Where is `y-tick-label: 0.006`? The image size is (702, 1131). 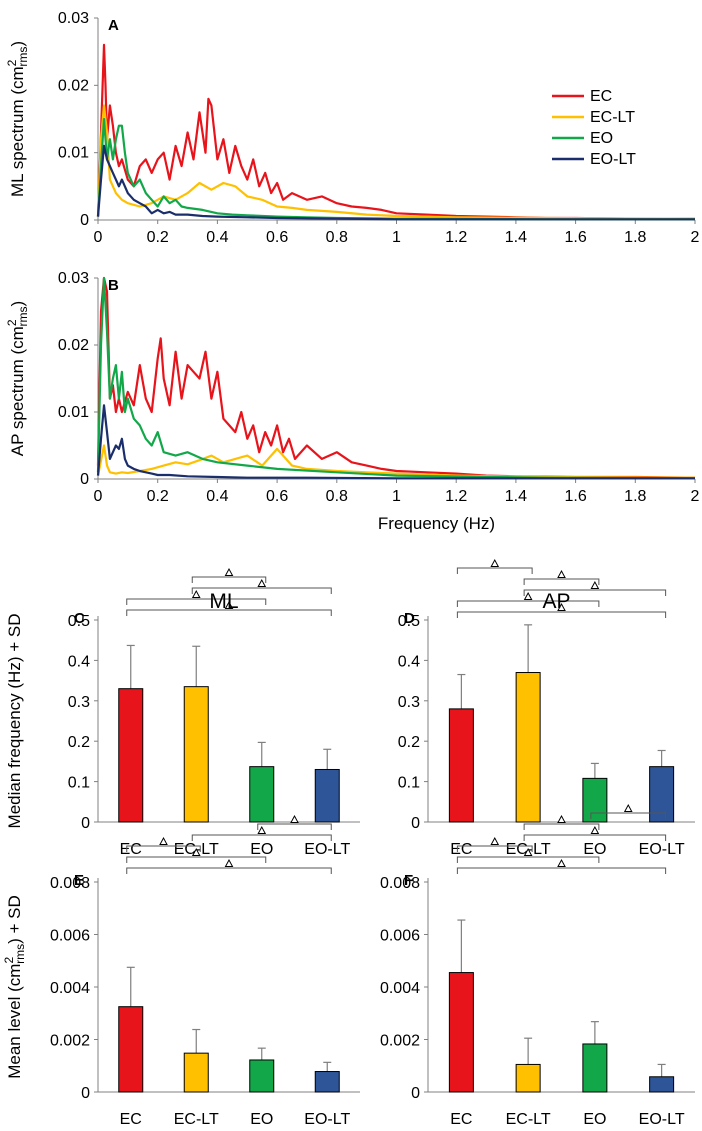 y-tick-label: 0.006 is located at coordinates (400, 936).